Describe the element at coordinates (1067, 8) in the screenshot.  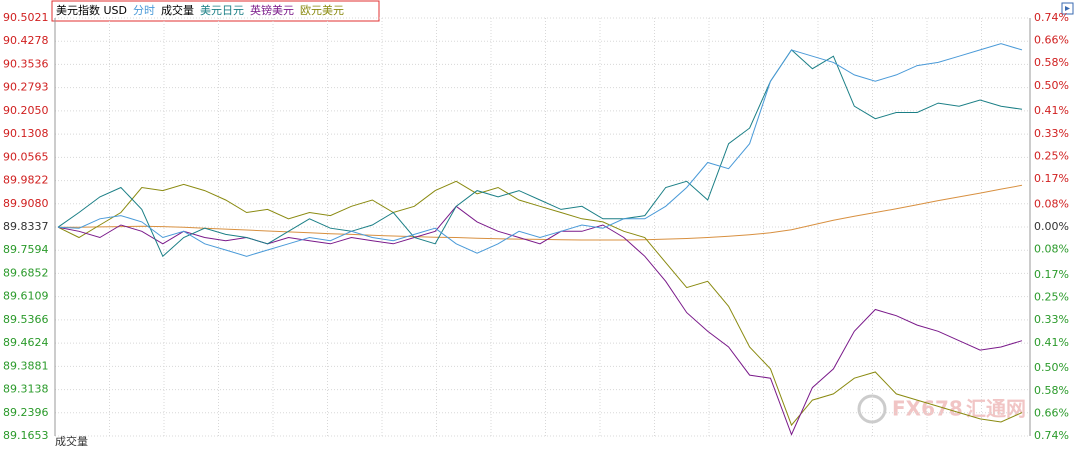
I see `menu-icon-arrow` at that location.